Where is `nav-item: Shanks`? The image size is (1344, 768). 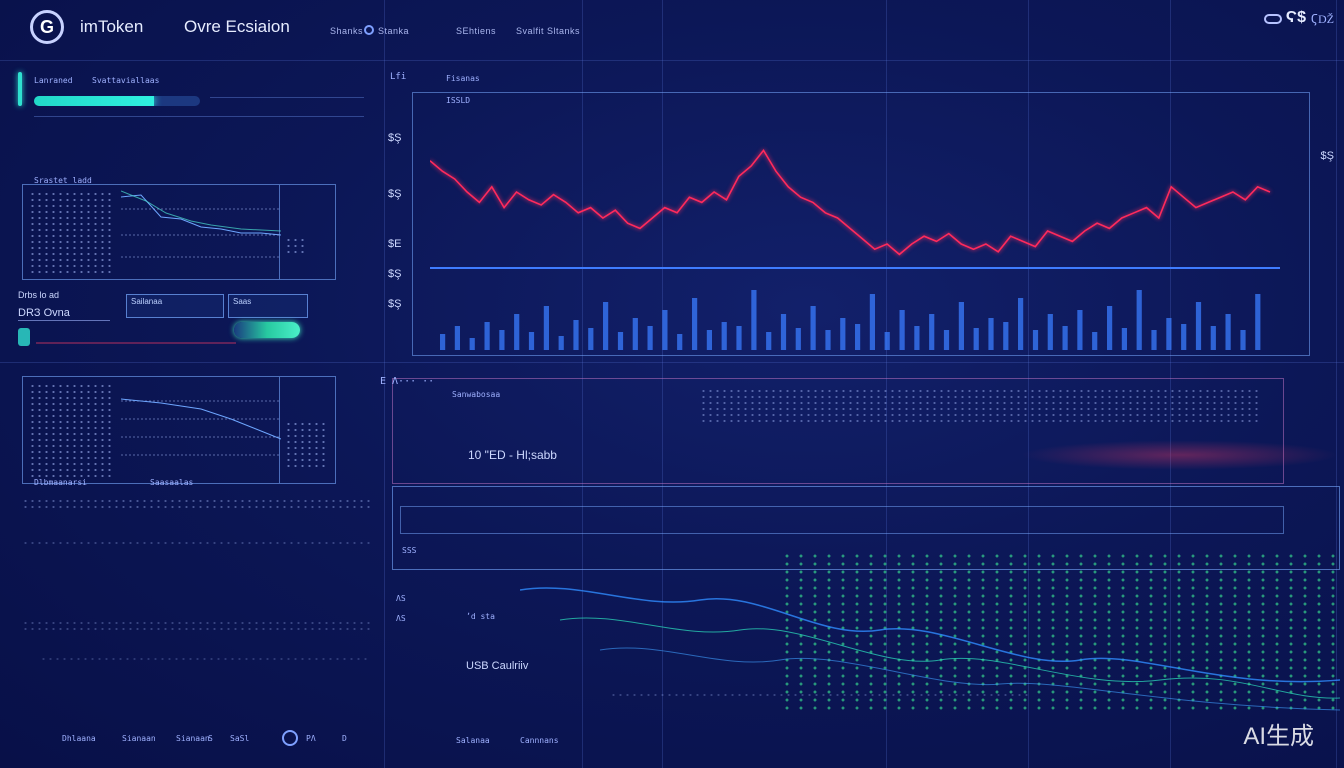
nav-item: Shanks is located at coordinates (347, 31).